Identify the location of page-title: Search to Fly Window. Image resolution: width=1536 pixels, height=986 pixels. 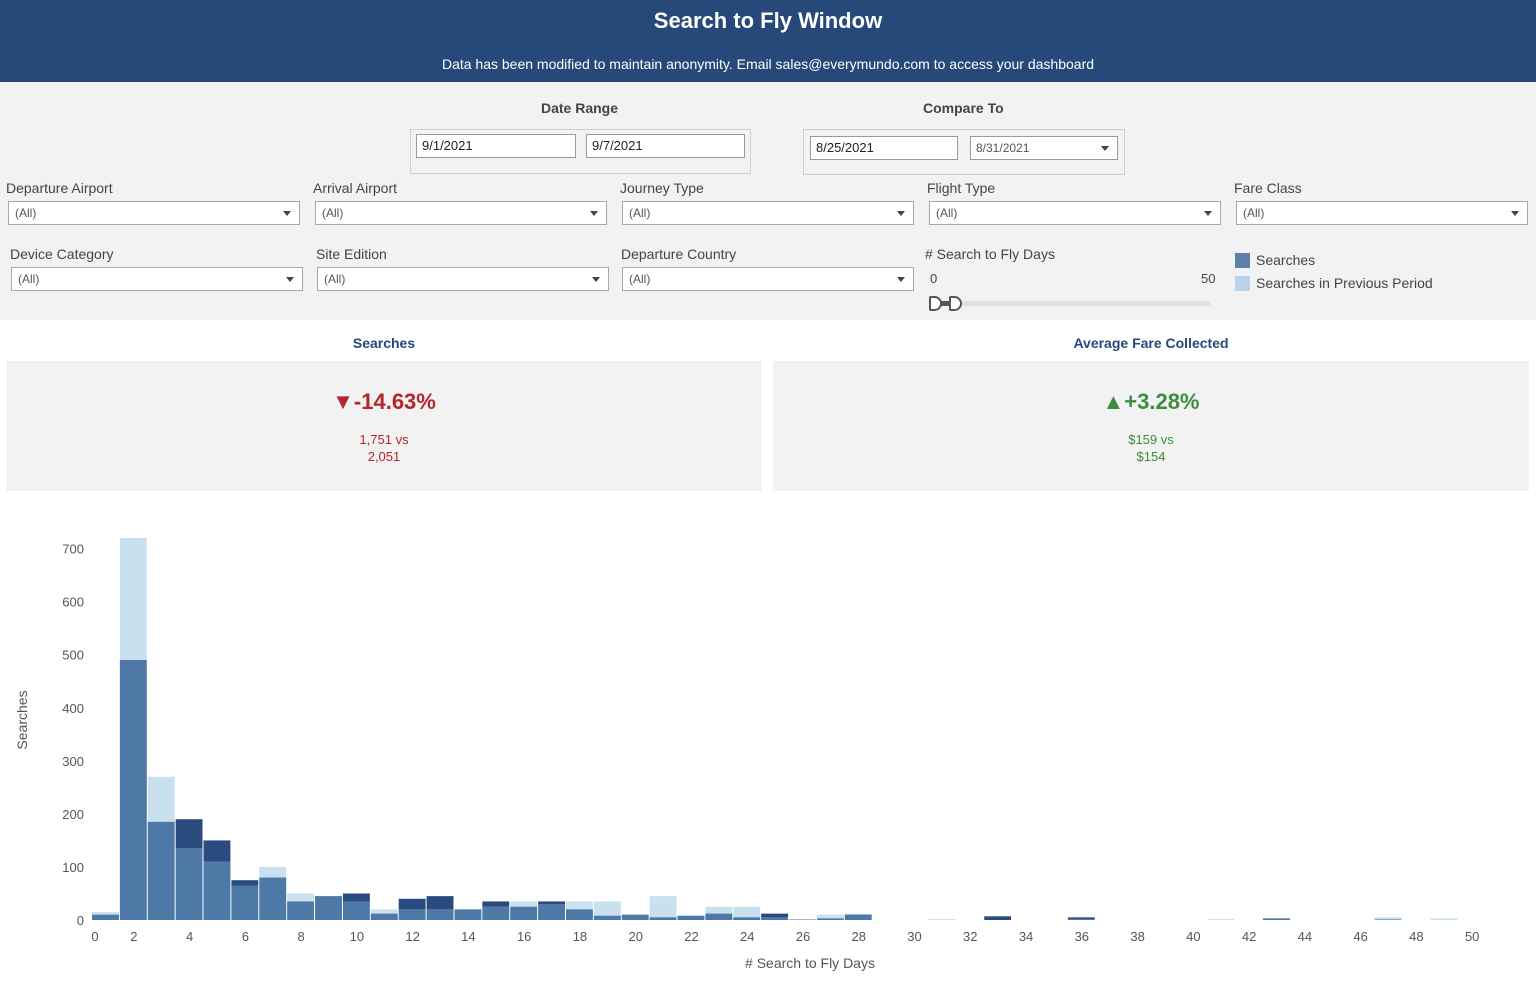
(768, 20).